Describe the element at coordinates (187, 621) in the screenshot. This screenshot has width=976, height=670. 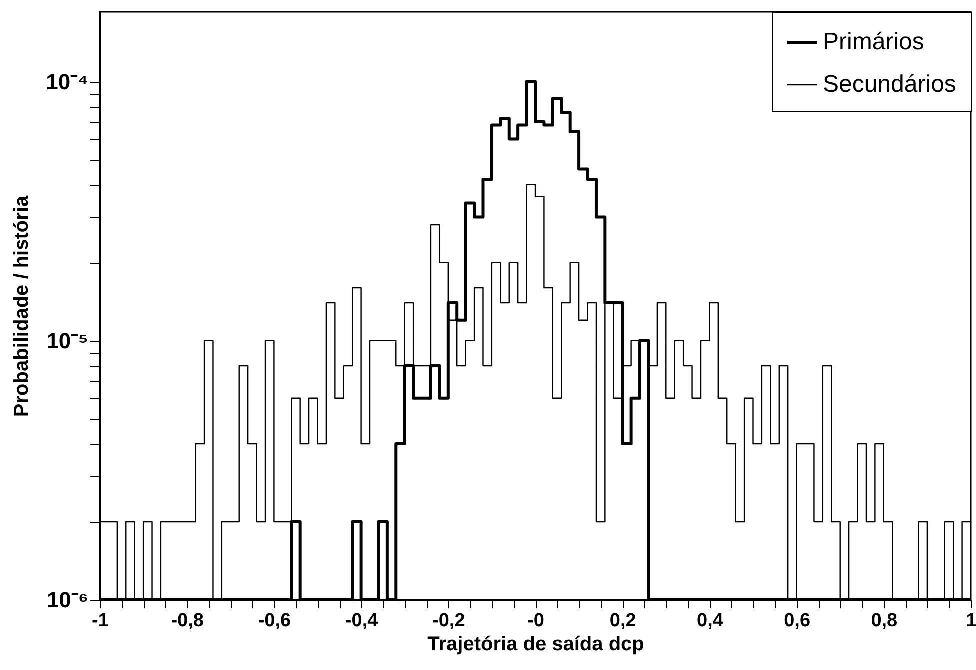
I see `x-tick-label: -0,8` at that location.